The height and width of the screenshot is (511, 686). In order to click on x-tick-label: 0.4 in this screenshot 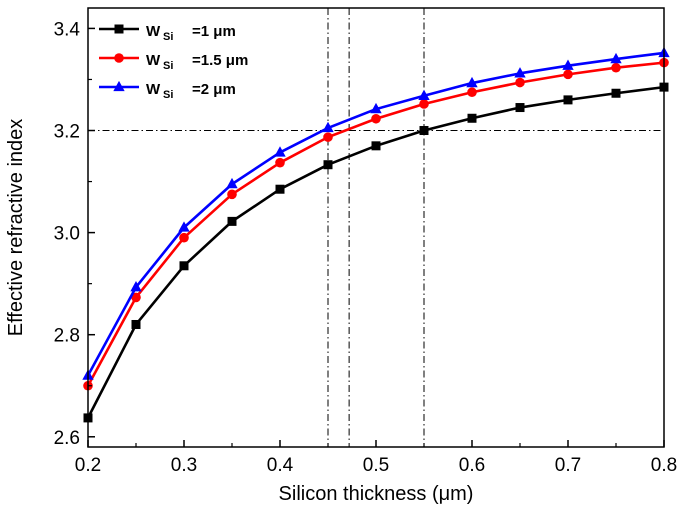, I will do `click(280, 465)`.